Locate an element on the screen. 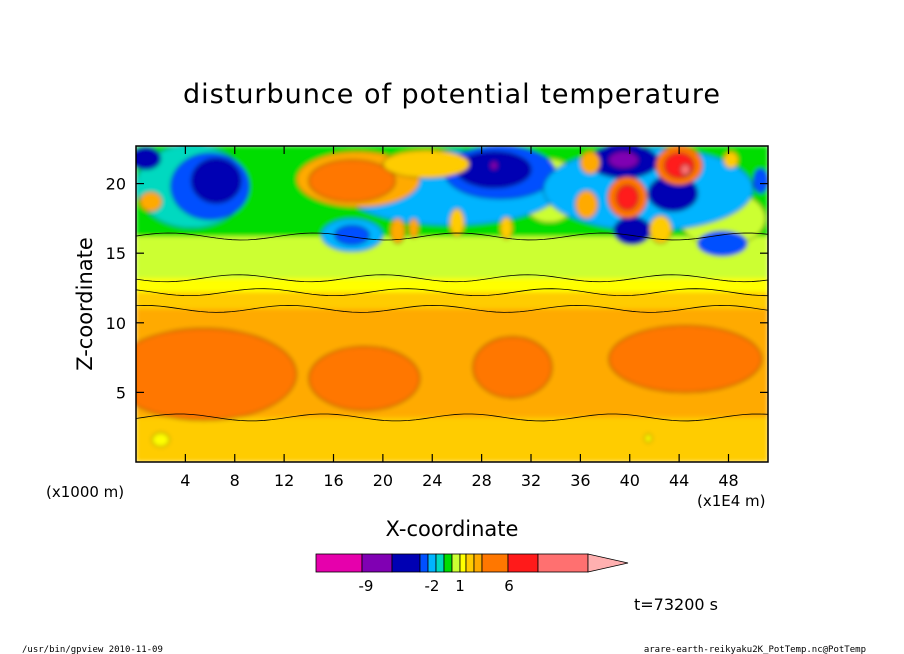 This screenshot has width=904, height=654. x-tick-label: 36 is located at coordinates (580, 480).